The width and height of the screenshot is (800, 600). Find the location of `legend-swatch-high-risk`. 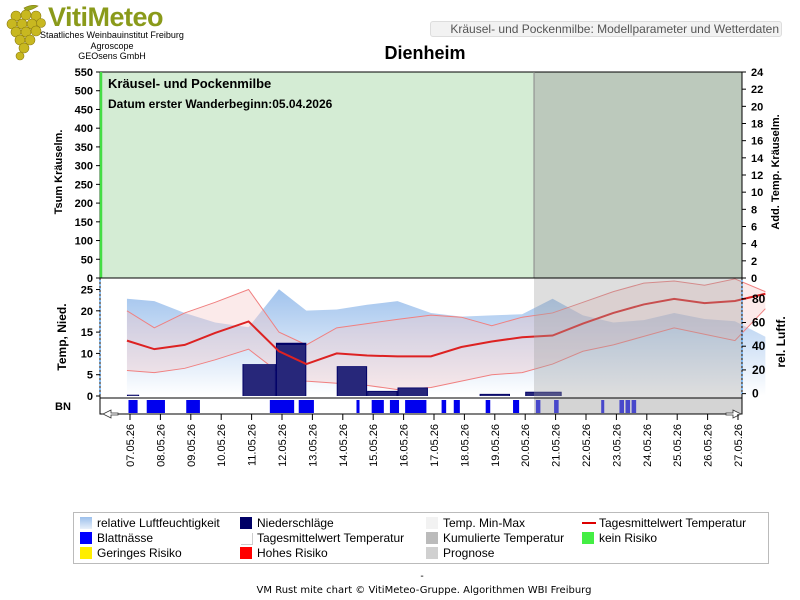

legend-swatch-high-risk is located at coordinates (246, 553).